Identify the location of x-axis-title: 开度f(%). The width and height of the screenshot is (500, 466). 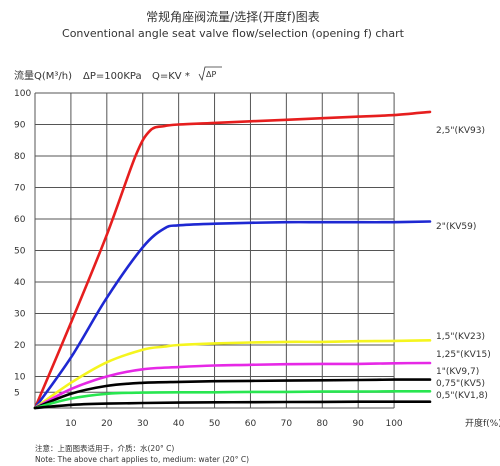
(482, 423).